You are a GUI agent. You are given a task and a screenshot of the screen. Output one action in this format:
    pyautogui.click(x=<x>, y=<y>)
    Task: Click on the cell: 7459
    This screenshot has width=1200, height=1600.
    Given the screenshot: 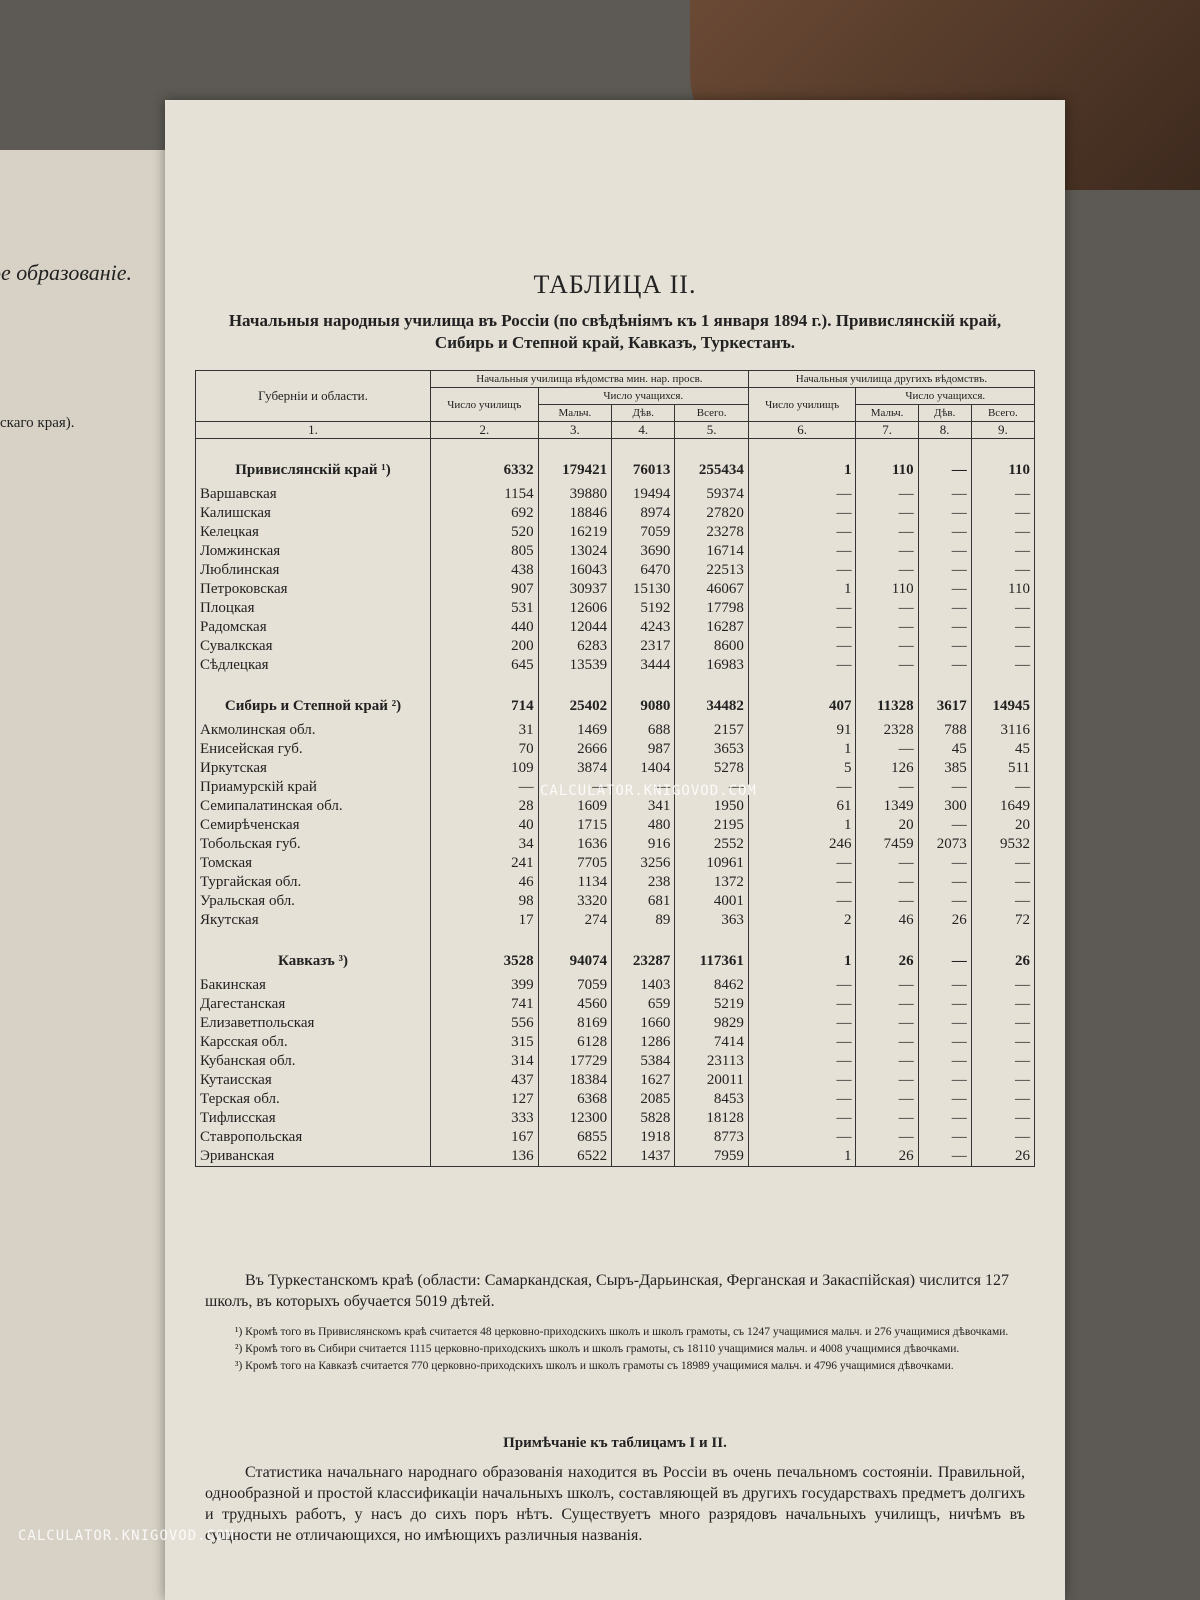 What is the action you would take?
    pyautogui.click(x=887, y=844)
    